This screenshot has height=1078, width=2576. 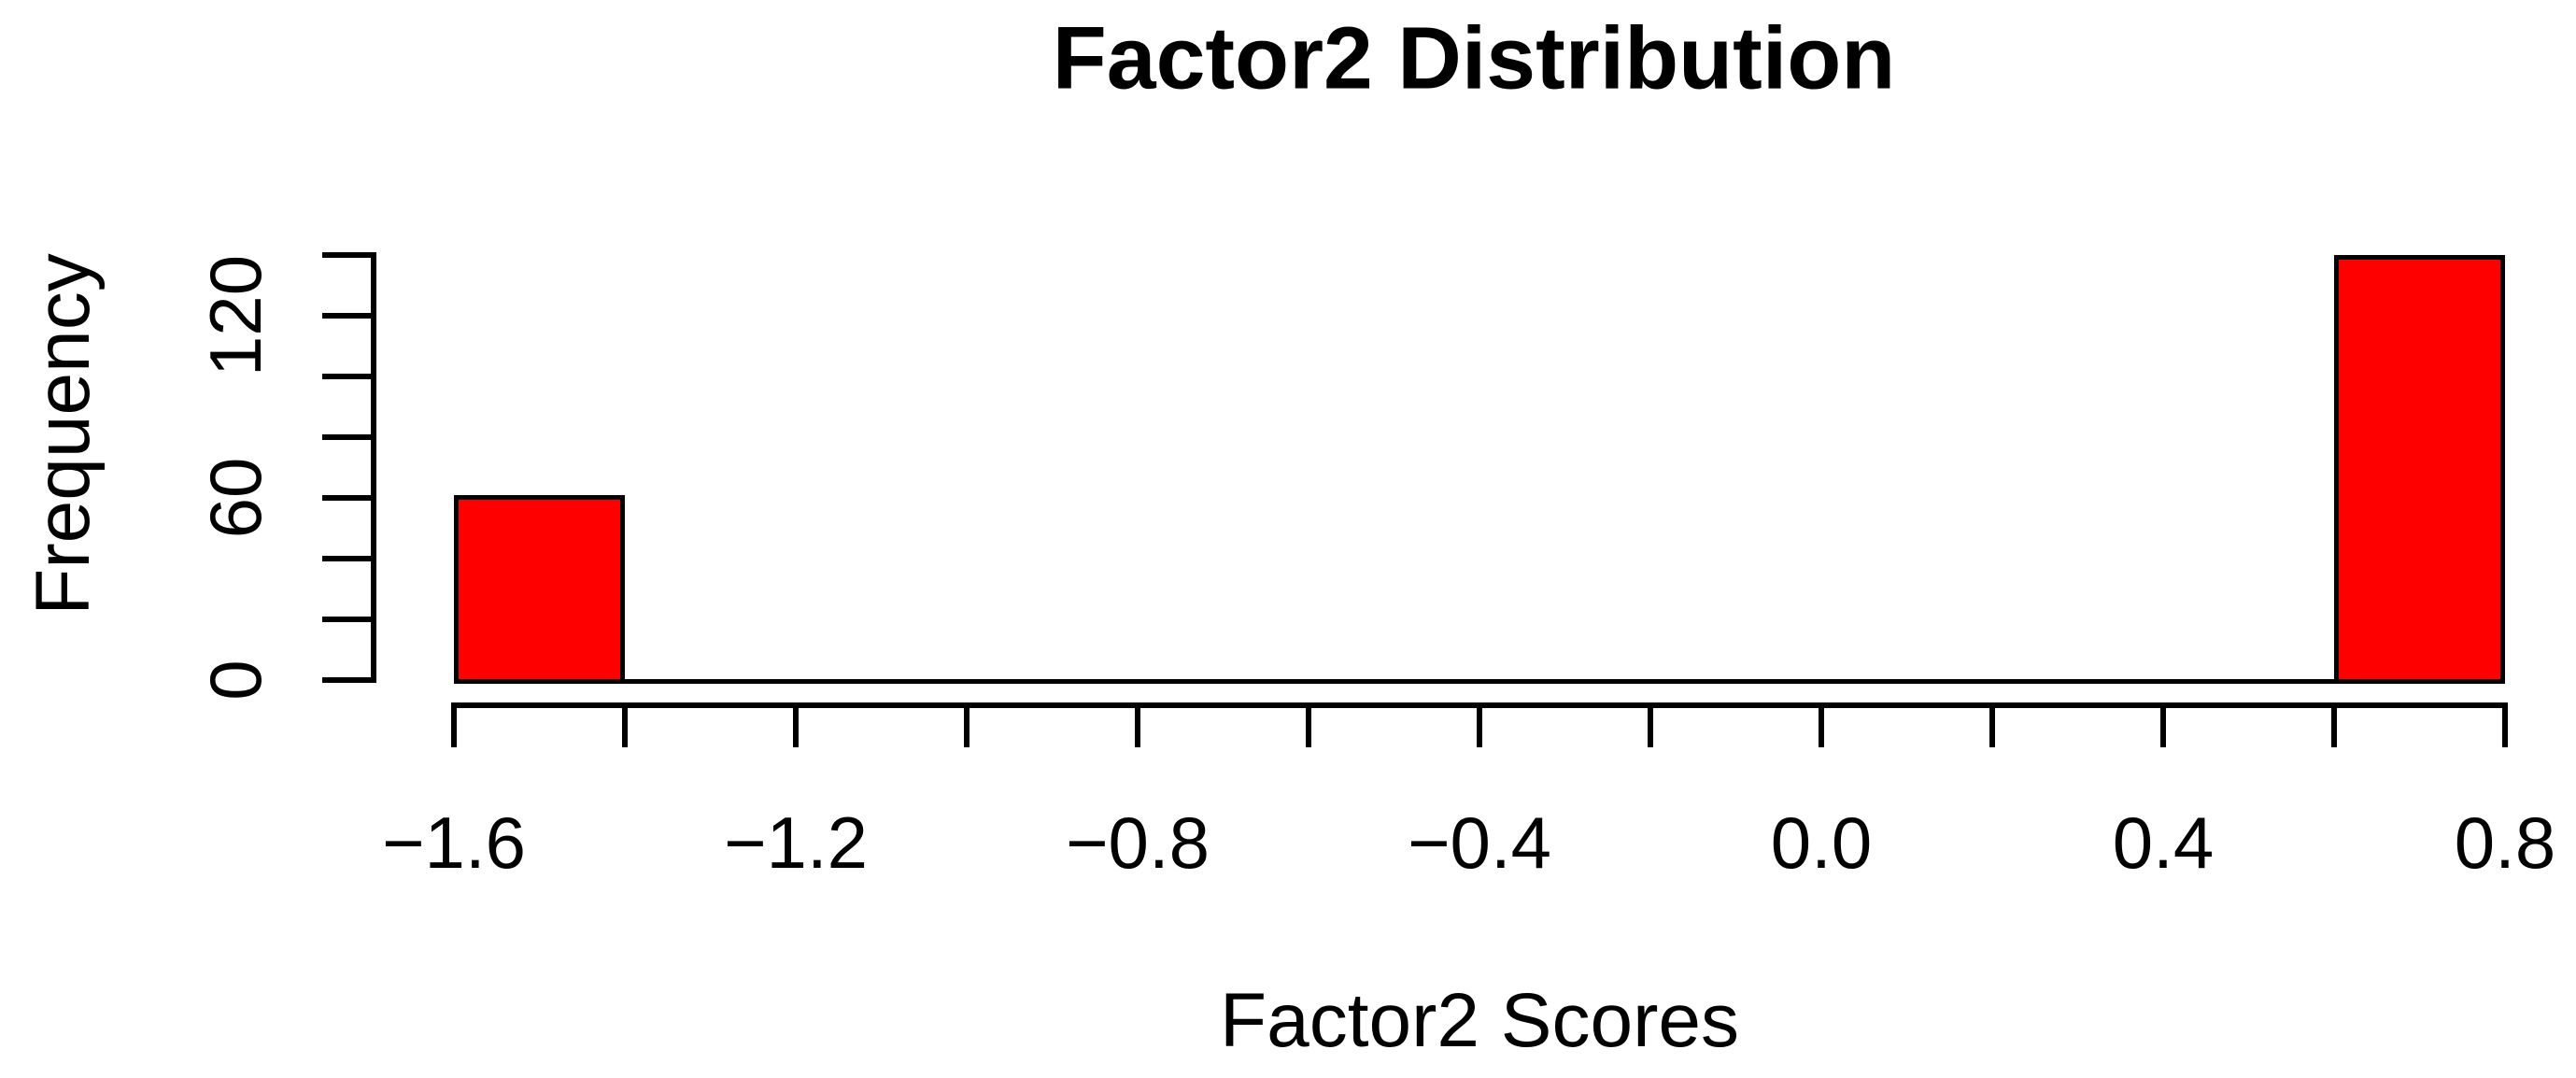 What do you see at coordinates (1479, 705) in the screenshot?
I see `x-axis-line` at bounding box center [1479, 705].